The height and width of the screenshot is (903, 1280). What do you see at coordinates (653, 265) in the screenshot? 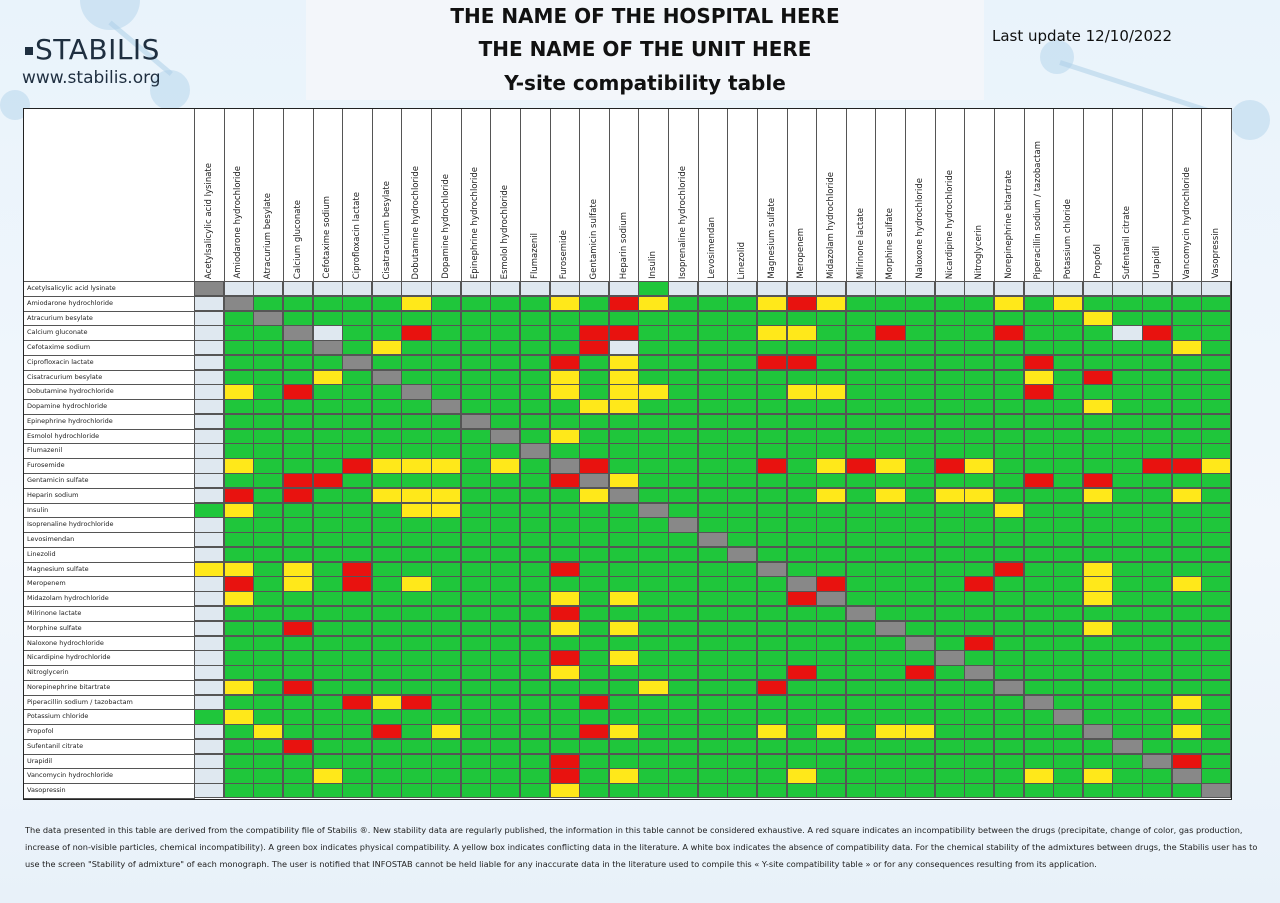
I see `column-header-label: Insulin` at bounding box center [653, 265].